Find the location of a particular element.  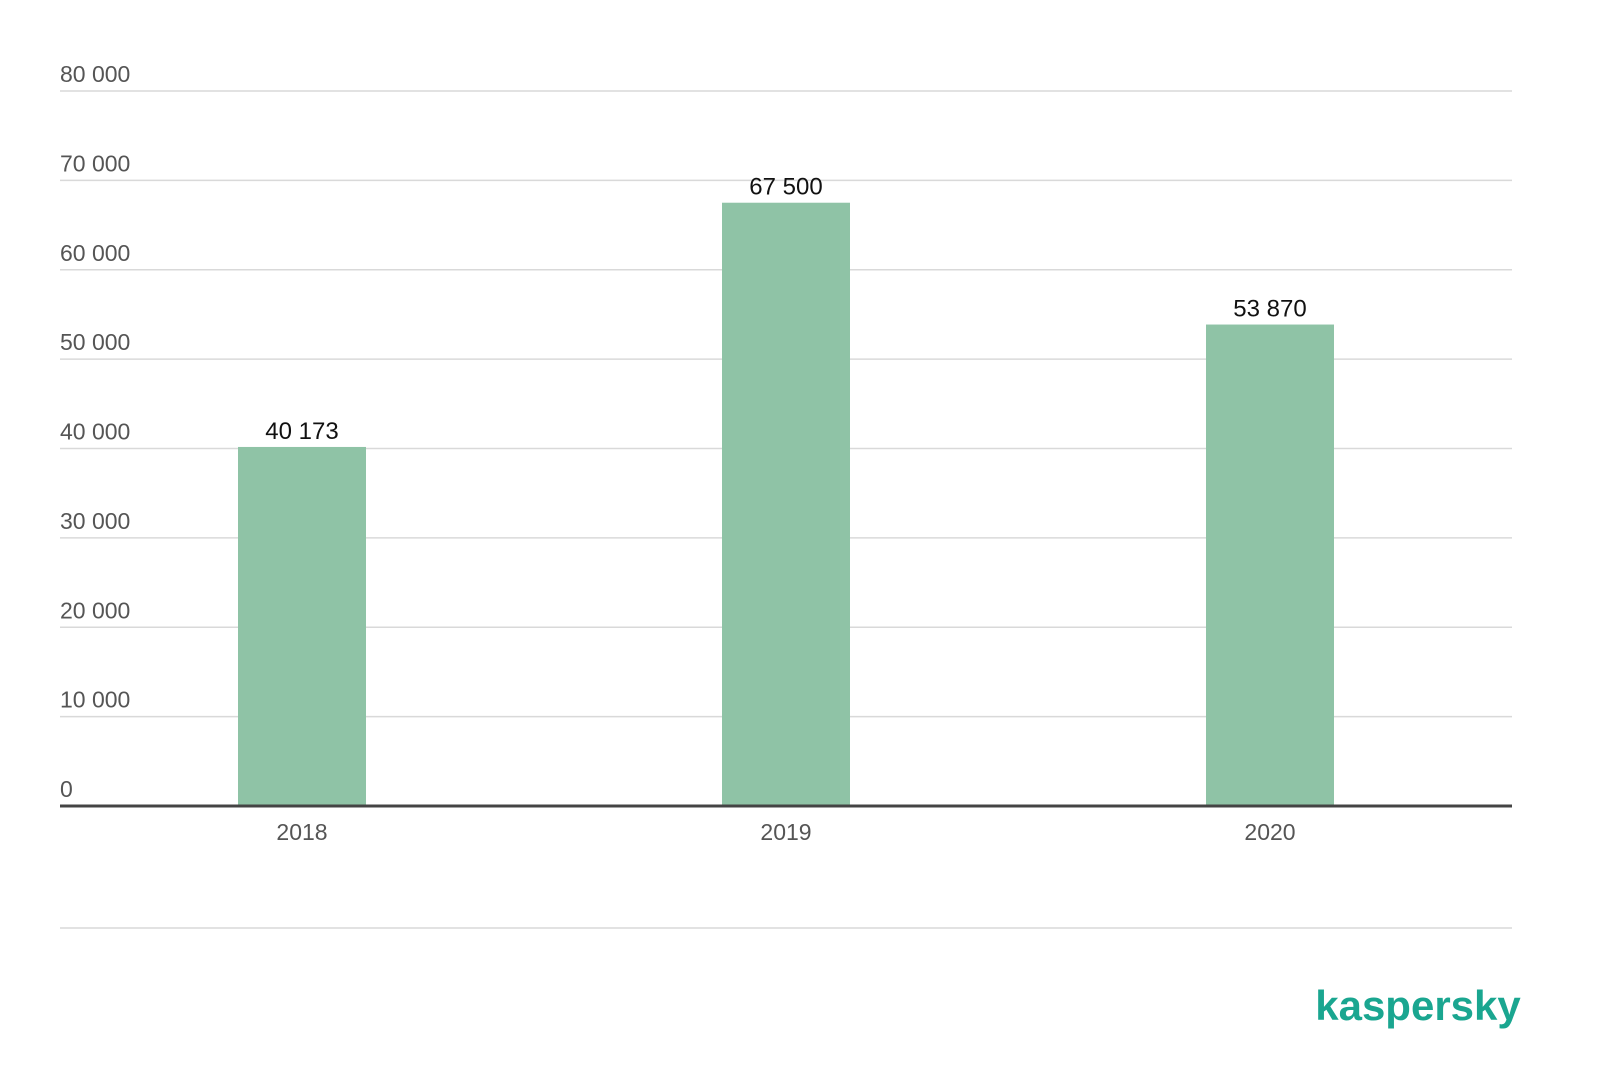

bar-value-label: 67 500 is located at coordinates (785, 187).